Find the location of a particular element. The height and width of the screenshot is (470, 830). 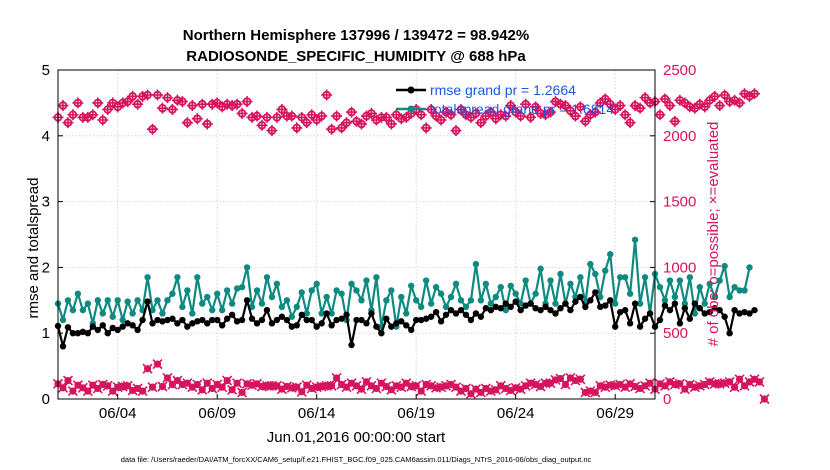

x-tick-label: 06/29 is located at coordinates (615, 413).